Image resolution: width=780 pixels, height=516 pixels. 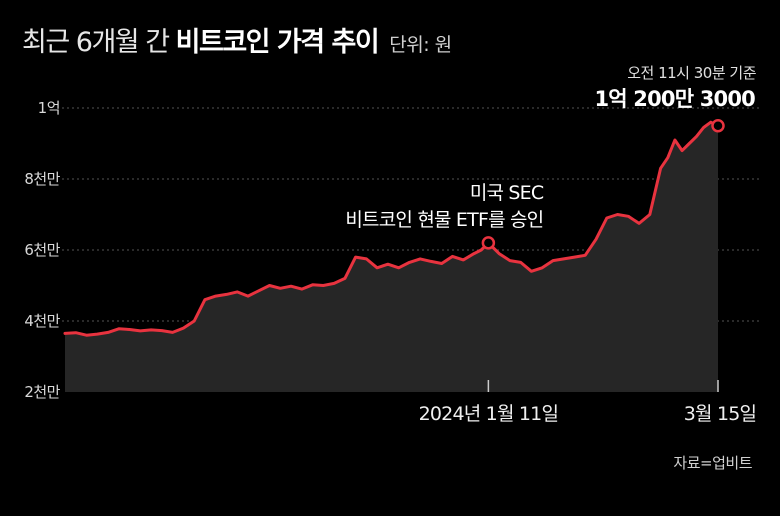 What do you see at coordinates (49, 108) in the screenshot?
I see `y-tick-label: 1억` at bounding box center [49, 108].